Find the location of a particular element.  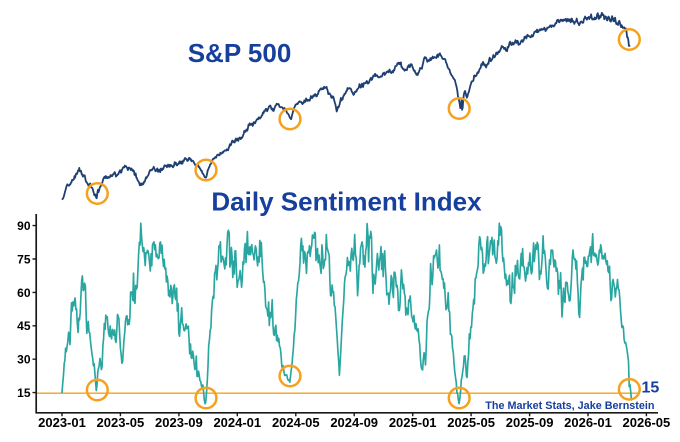

svg-text: 2023-01 is located at coordinates (62, 422).